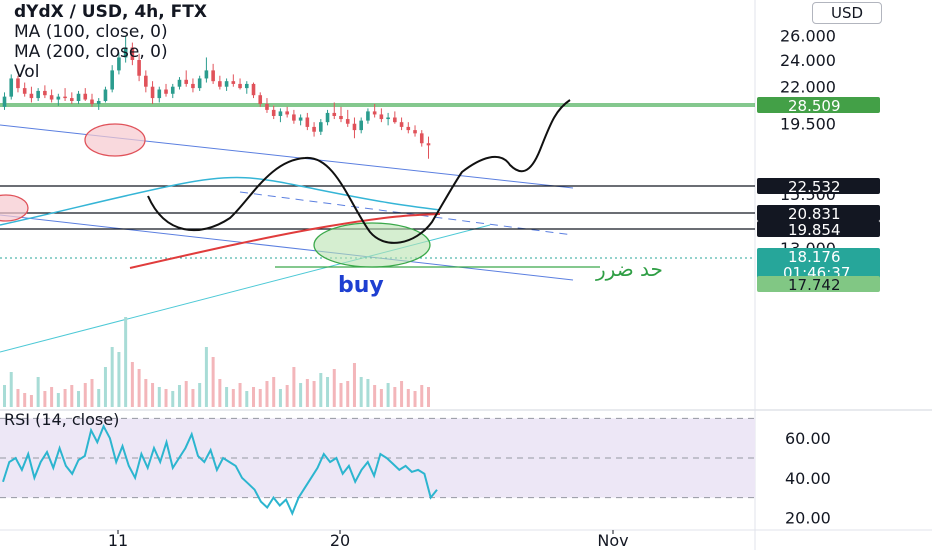 The width and height of the screenshot is (932, 550). Describe the element at coordinates (808, 438) in the screenshot. I see `rsi-tick-label: 60.00` at that location.